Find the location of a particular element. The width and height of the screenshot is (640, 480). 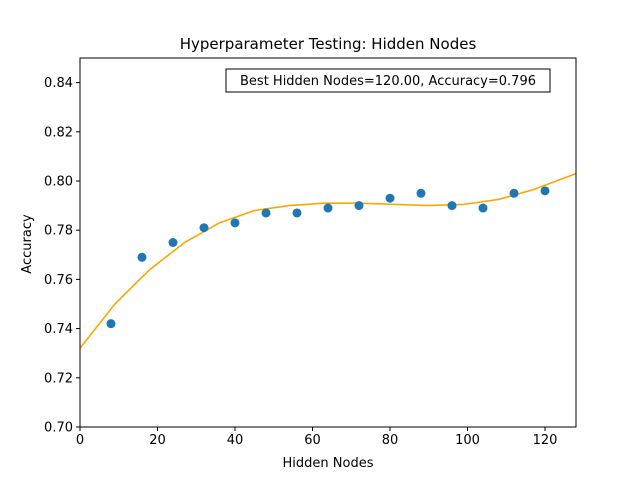

y-tick-label: 0.74 is located at coordinates (58, 329).